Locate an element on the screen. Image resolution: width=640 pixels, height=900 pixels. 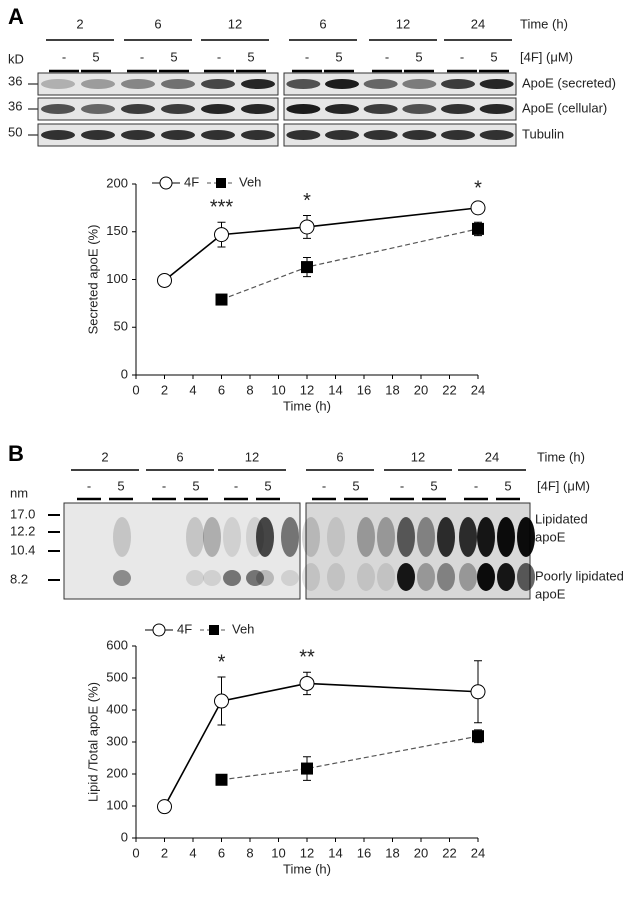
annotation: *** is located at coordinates (222, 207).